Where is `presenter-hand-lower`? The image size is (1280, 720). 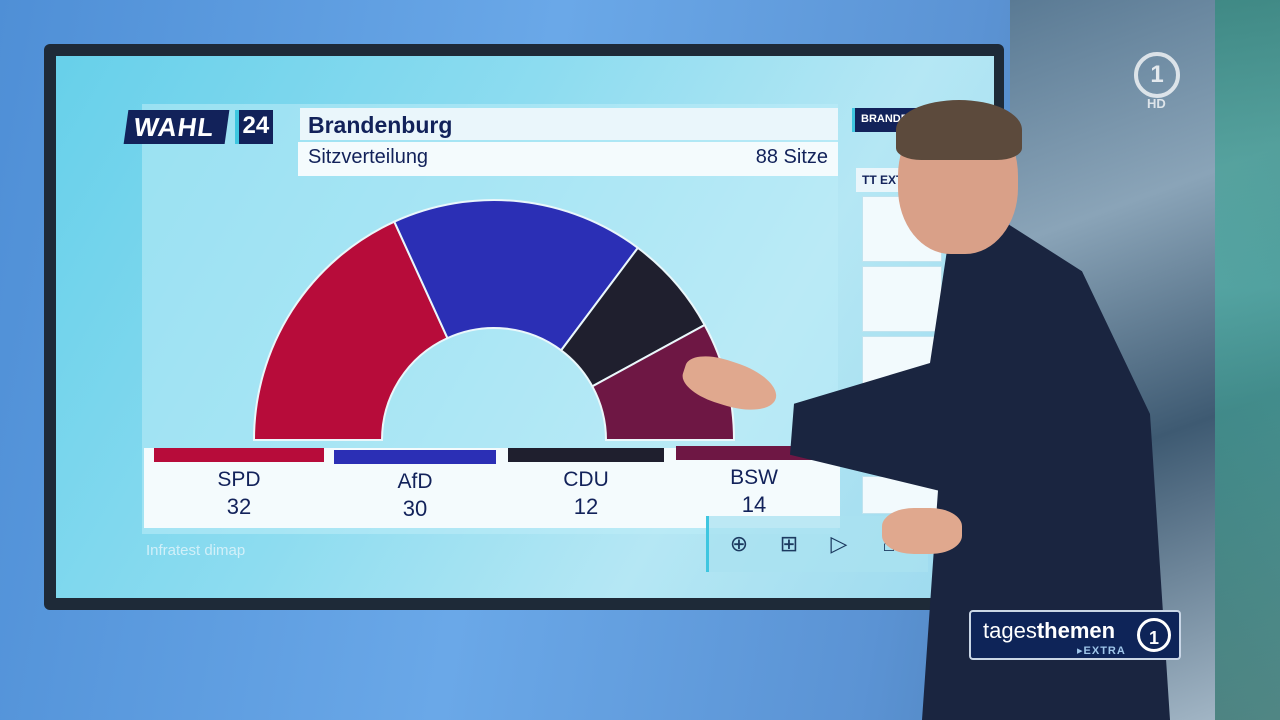 presenter-hand-lower is located at coordinates (922, 531).